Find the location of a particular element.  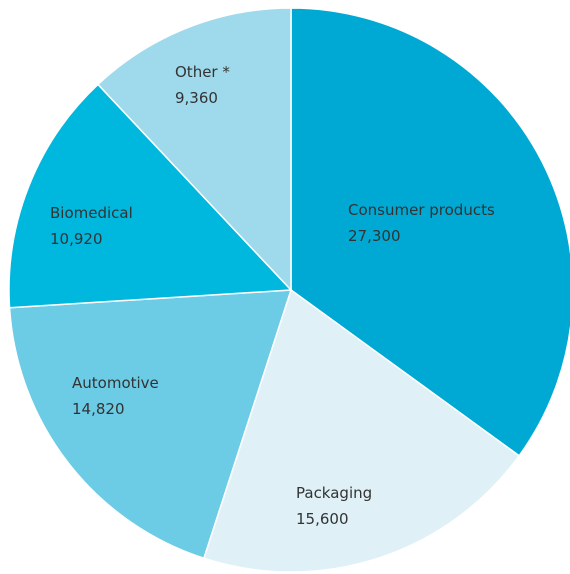

slice-label: Other * is located at coordinates (202, 72).